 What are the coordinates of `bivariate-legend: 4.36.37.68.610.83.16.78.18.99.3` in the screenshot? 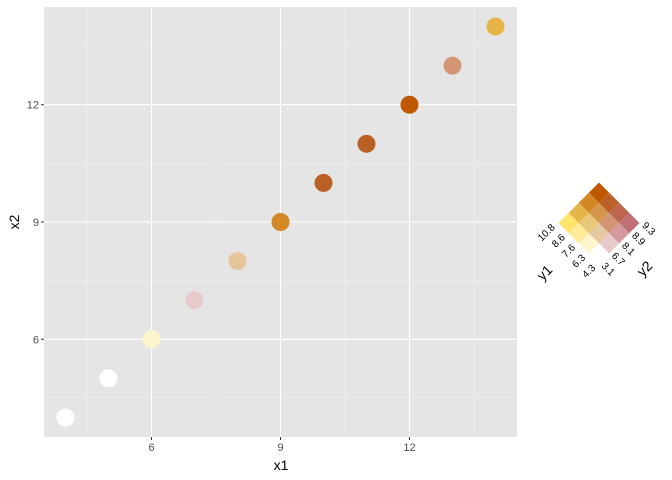 It's located at (596, 231).